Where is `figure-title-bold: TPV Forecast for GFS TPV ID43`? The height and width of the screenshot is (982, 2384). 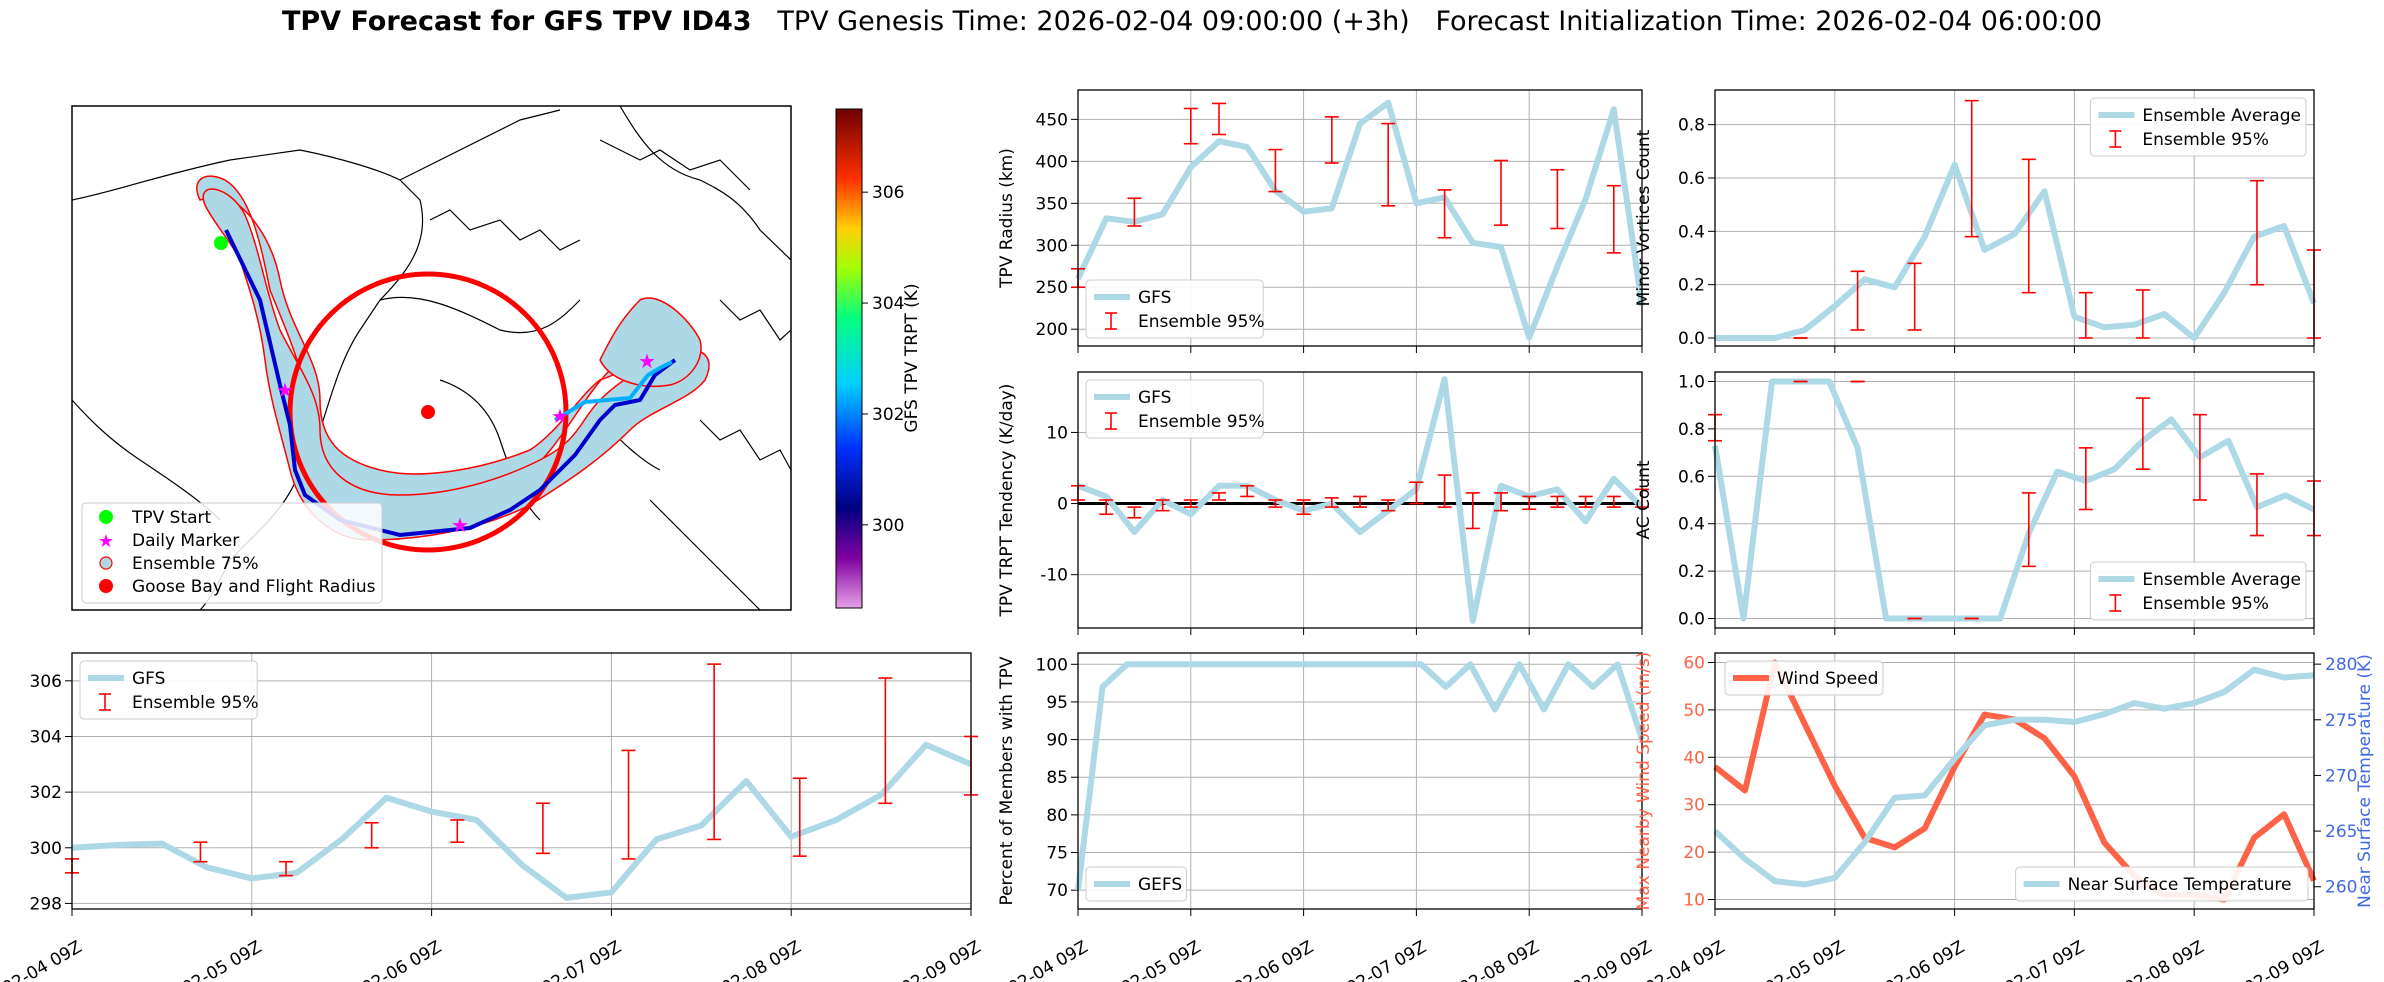
figure-title-bold: TPV Forecast for GFS TPV ID43 is located at coordinates (516, 21).